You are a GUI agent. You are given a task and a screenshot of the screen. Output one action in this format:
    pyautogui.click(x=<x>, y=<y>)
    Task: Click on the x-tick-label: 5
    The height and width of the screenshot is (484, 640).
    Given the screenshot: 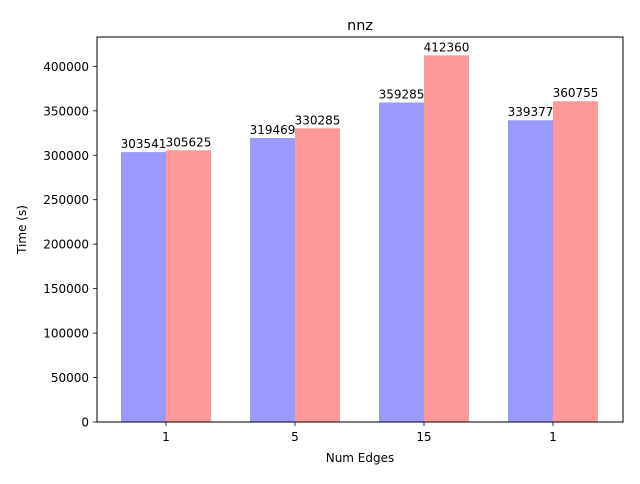 What is the action you would take?
    pyautogui.click(x=295, y=437)
    